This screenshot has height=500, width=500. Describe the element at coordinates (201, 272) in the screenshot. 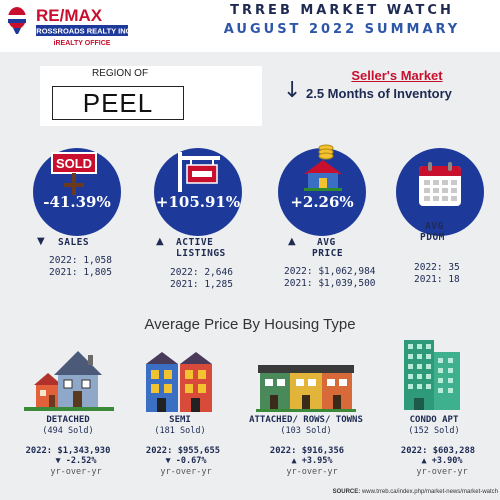

I see `listings-2022: 2022: 2,646` at that location.